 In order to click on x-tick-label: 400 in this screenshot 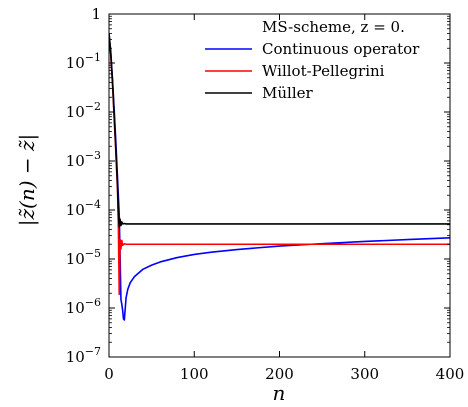, I will do `click(450, 374)`.